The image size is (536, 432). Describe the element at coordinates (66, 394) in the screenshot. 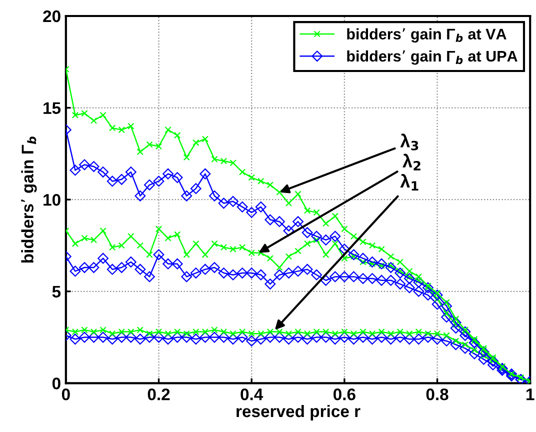

I see `x-tick-label: 0` at that location.